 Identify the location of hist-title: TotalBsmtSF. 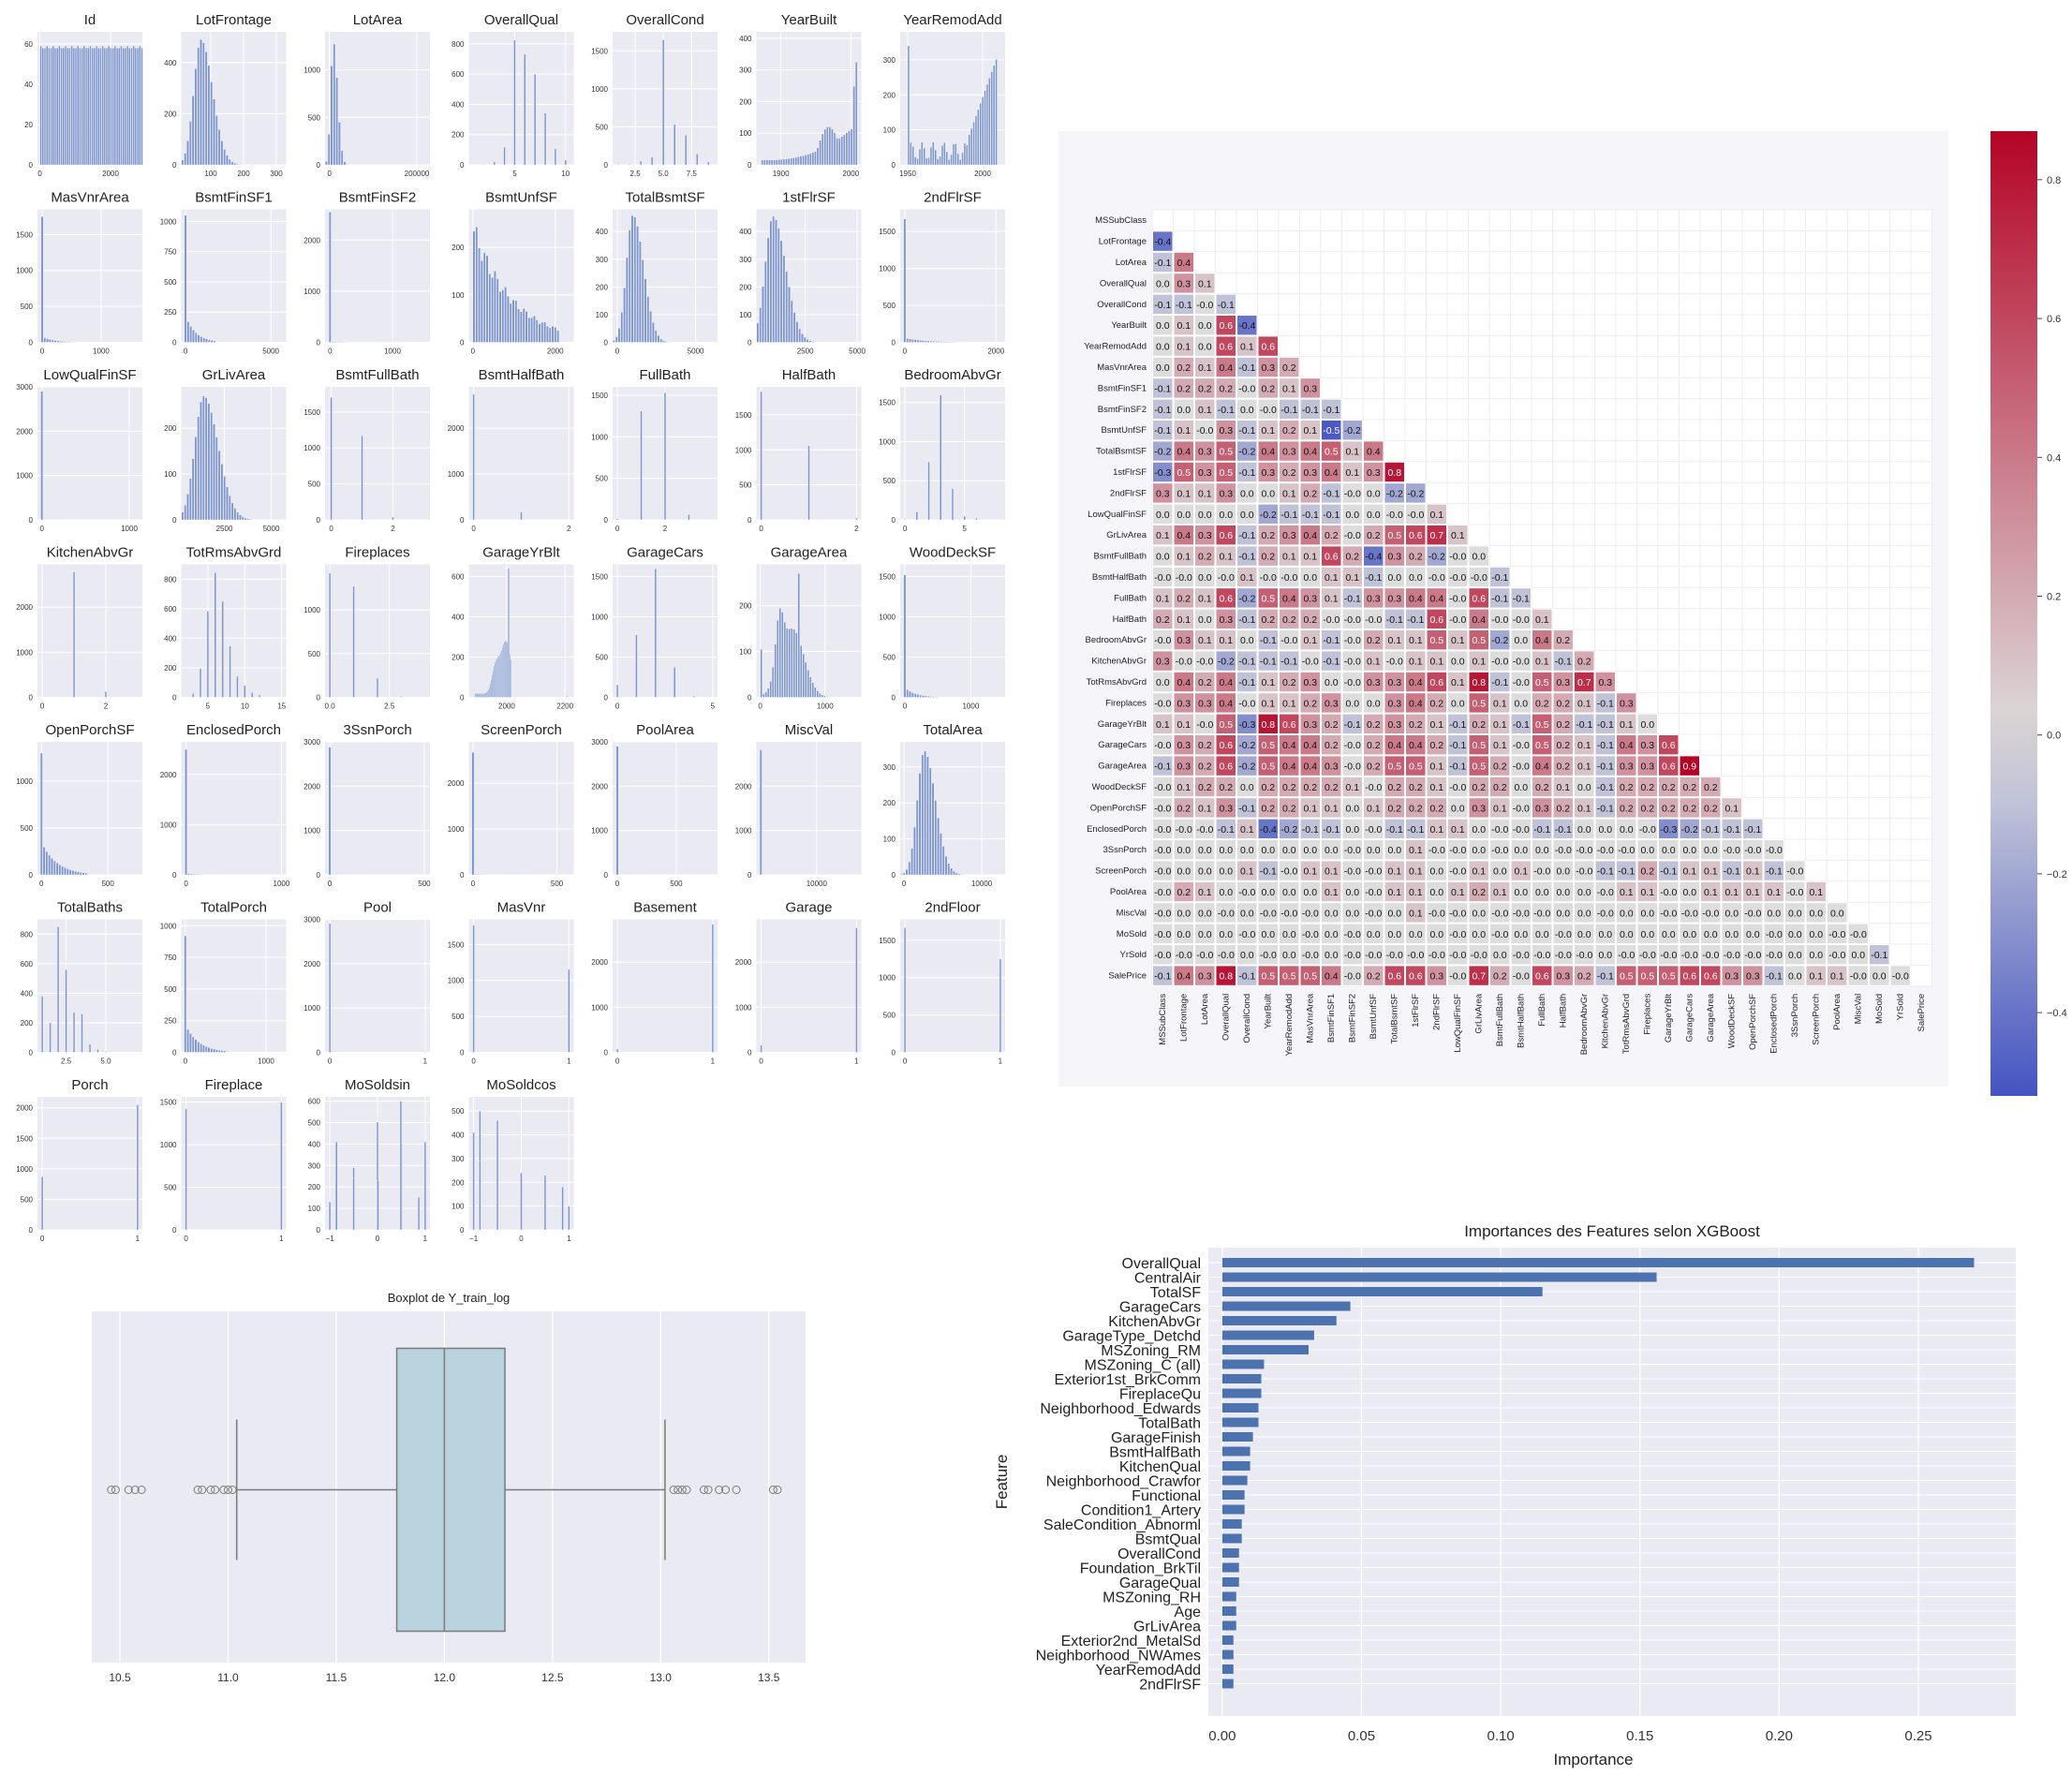
(664, 198).